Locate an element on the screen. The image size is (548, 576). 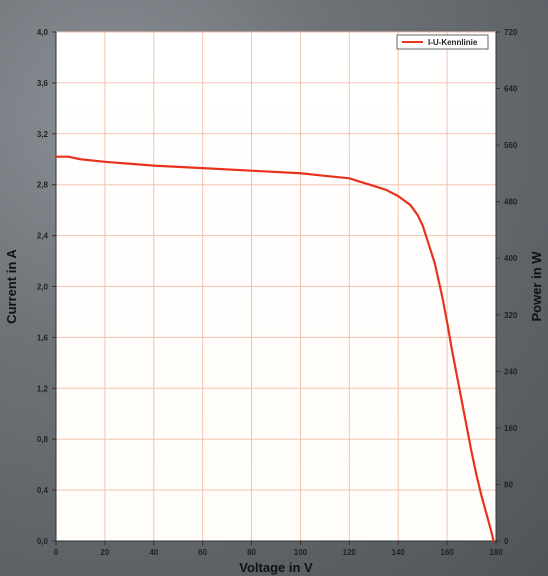
x-tick-label: 20 is located at coordinates (104, 552).